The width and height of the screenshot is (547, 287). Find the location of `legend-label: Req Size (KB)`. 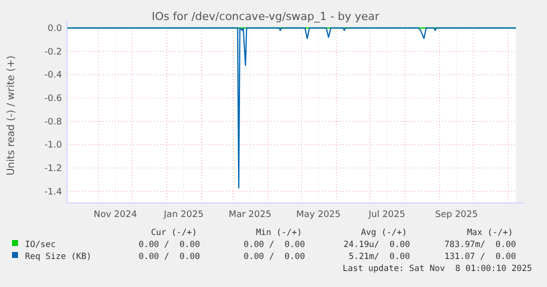

legend-label: Req Size (KB) is located at coordinates (58, 257).